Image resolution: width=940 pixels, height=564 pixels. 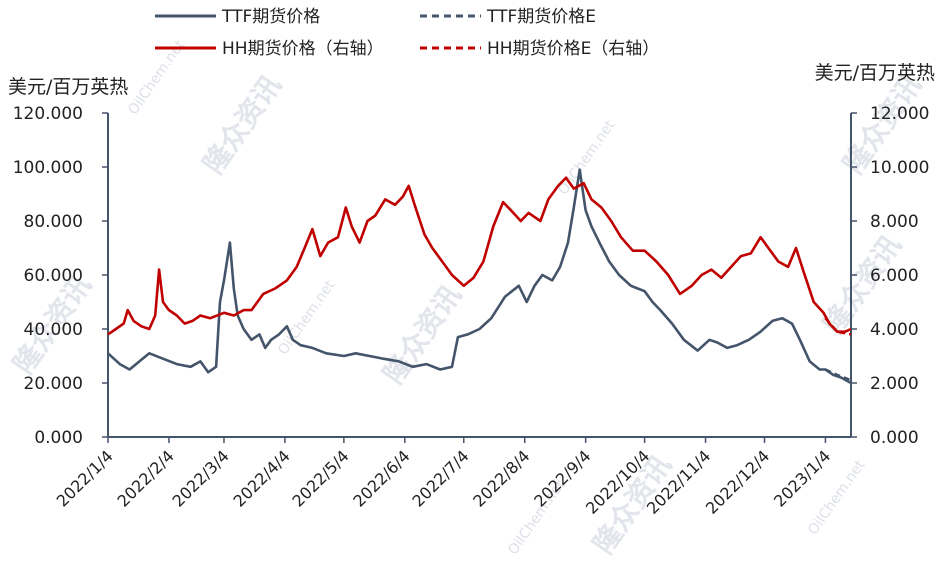 I want to click on y-left-tick-label: 20.000, so click(x=53, y=384).